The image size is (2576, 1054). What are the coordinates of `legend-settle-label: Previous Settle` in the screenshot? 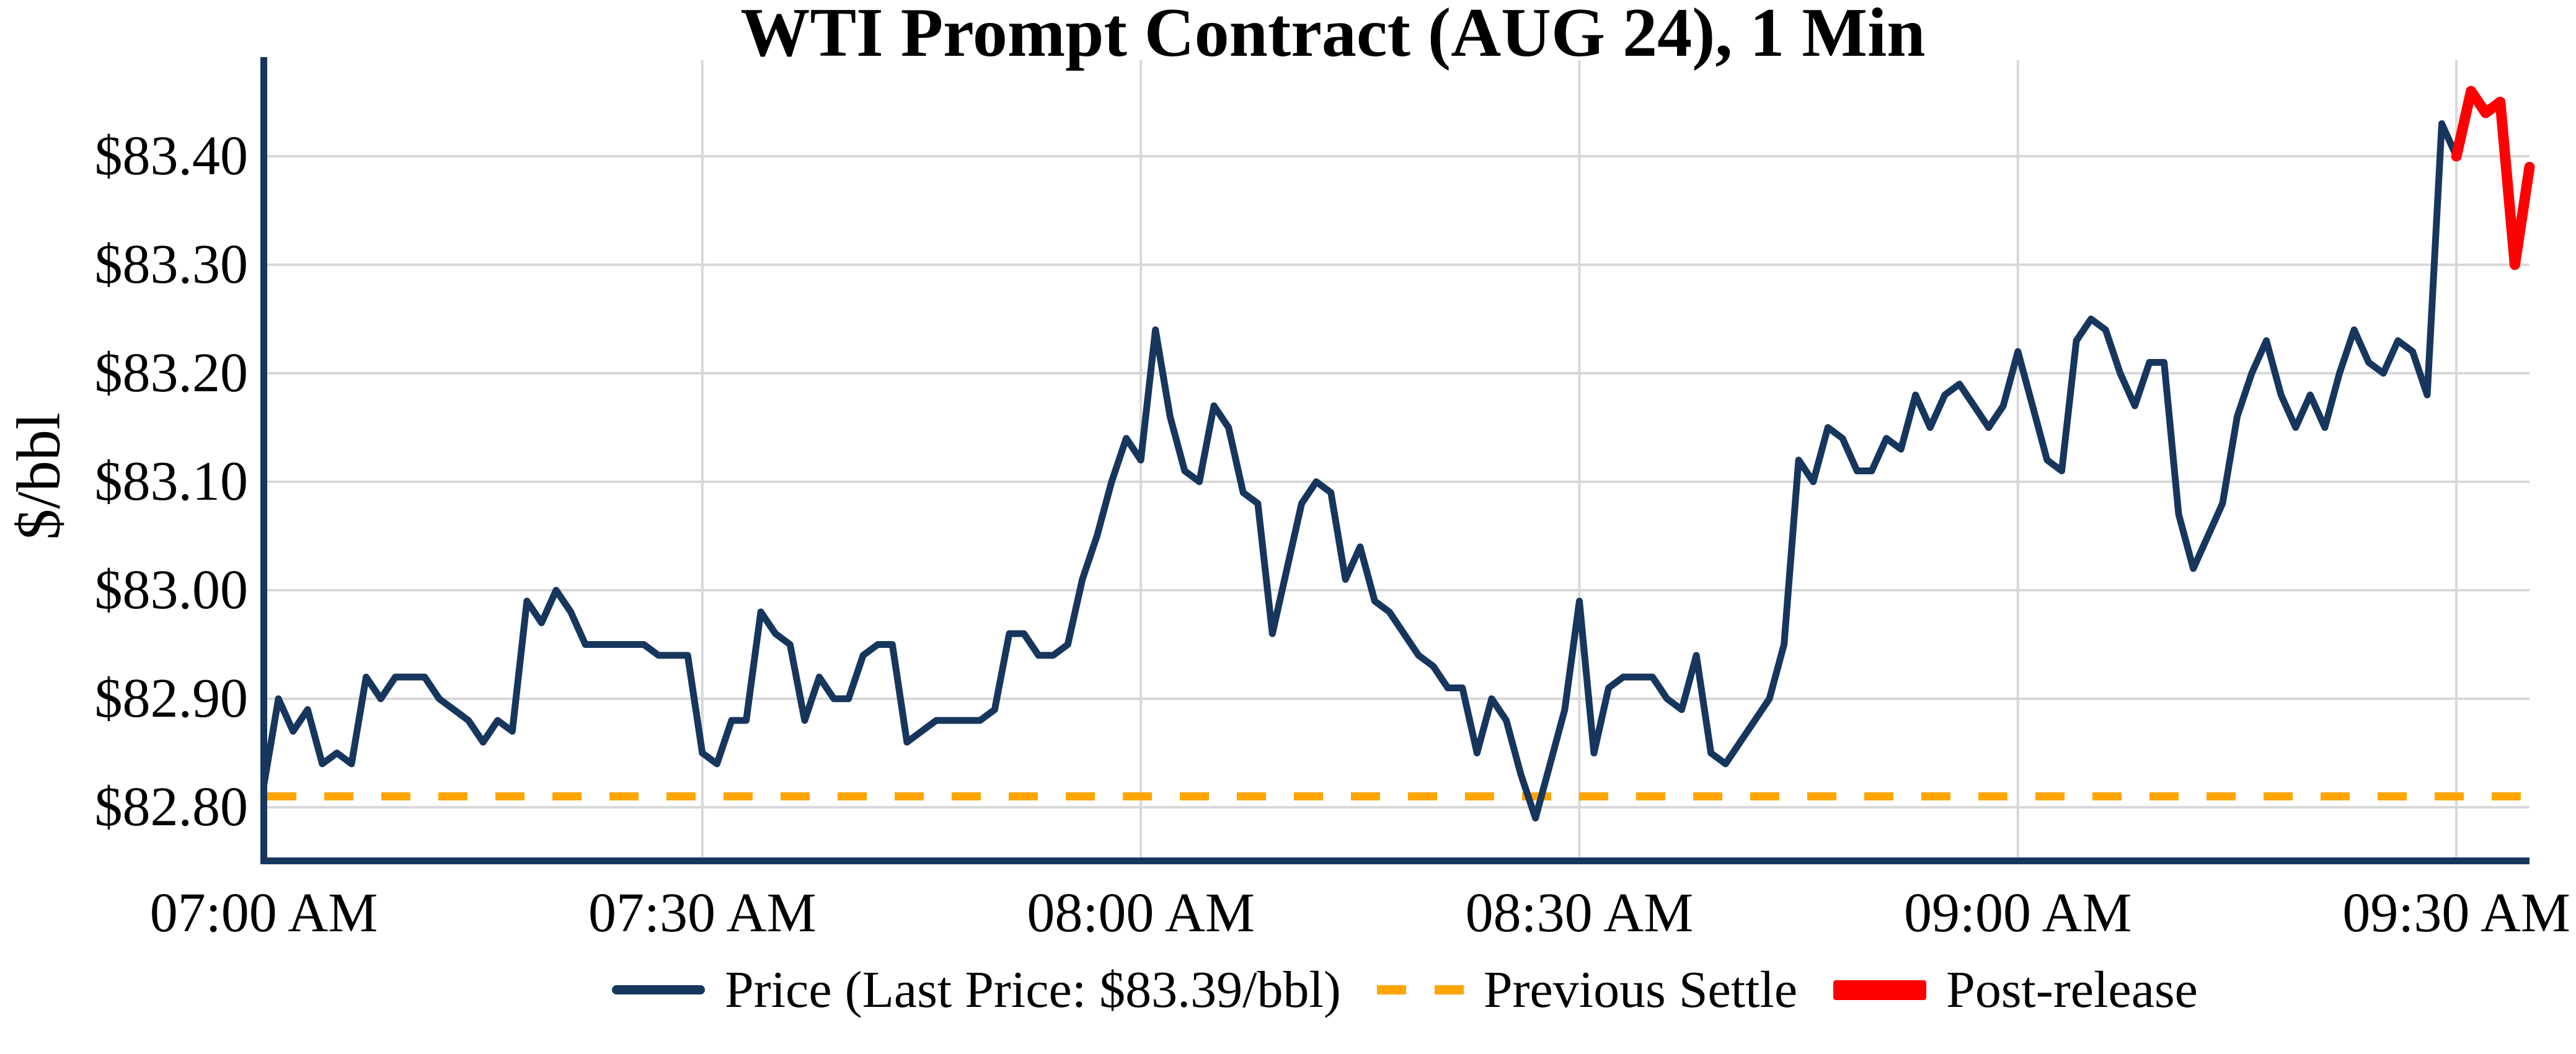 It's located at (1640, 990).